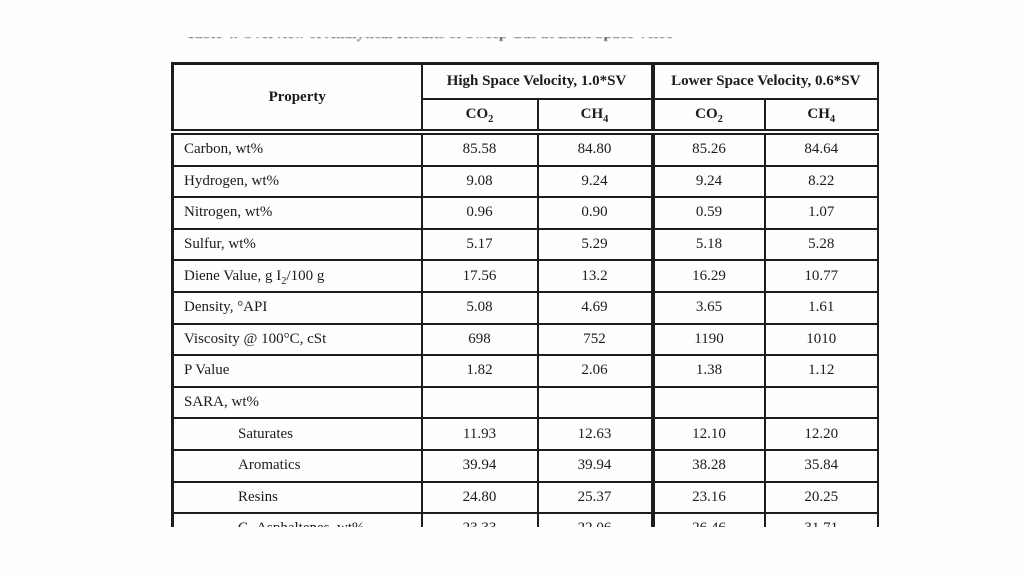 This screenshot has height=574, width=1024. I want to click on column-group-lower-space-velocity: Lower Space Velocity, 0.6*SV, so click(765, 81).